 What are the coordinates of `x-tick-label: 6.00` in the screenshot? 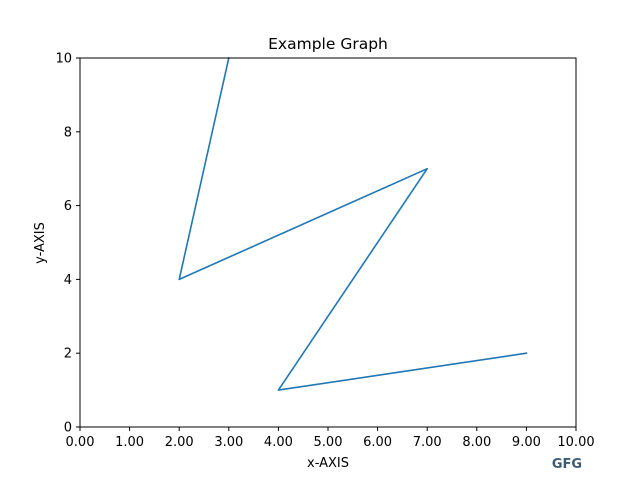 It's located at (377, 442).